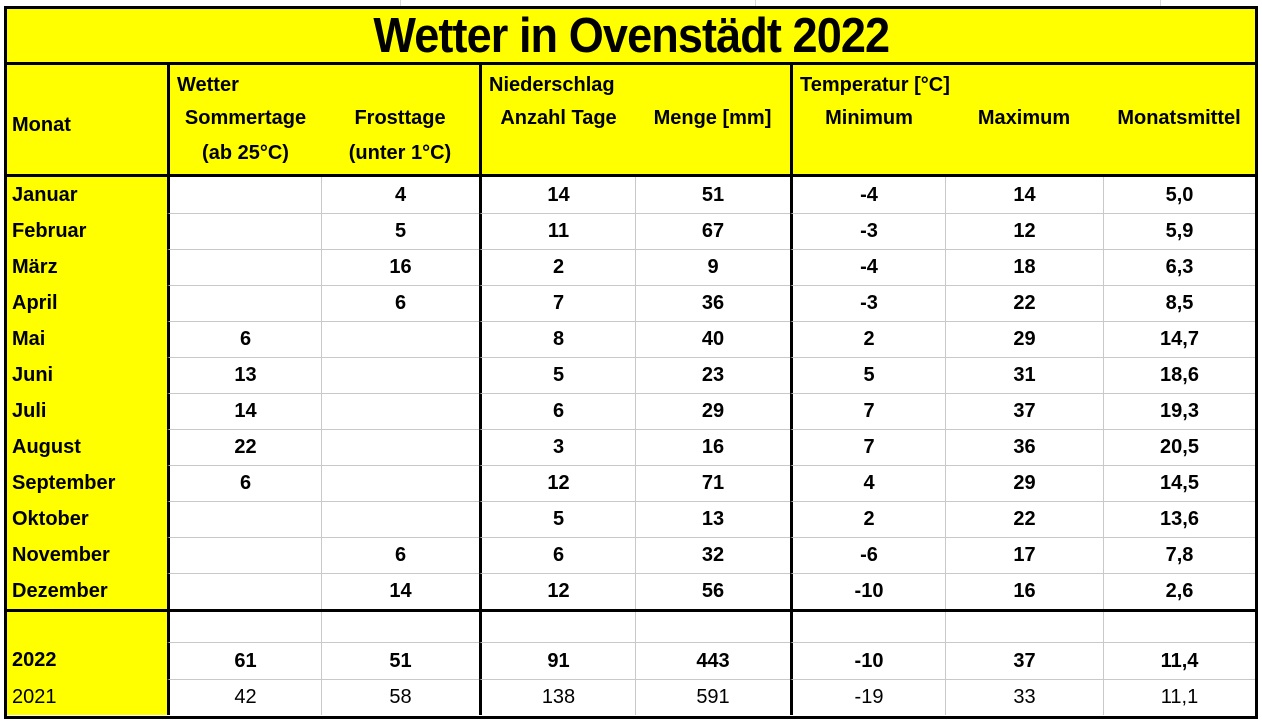  I want to click on cell-menge: 36, so click(712, 303).